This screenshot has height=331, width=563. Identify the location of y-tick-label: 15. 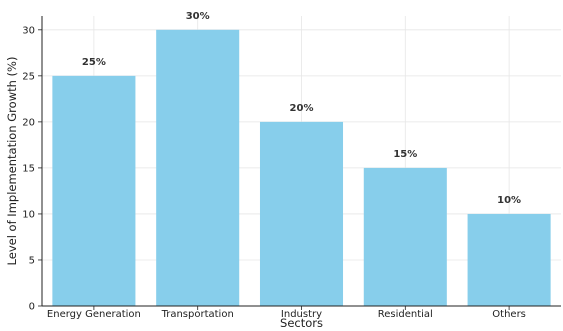
(28, 168).